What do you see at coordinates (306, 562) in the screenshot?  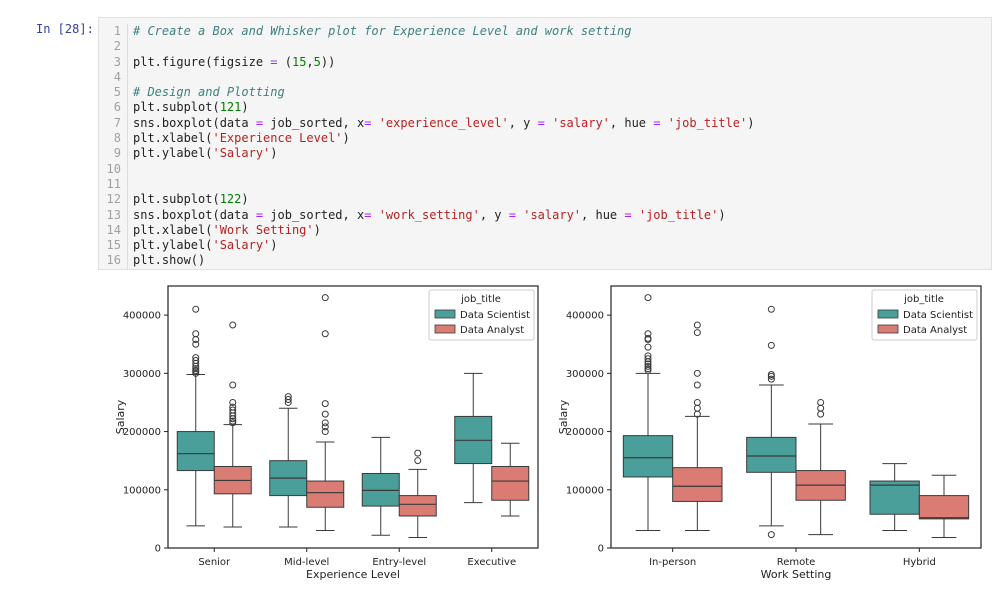 I see `x-tick-label: Mid-level` at bounding box center [306, 562].